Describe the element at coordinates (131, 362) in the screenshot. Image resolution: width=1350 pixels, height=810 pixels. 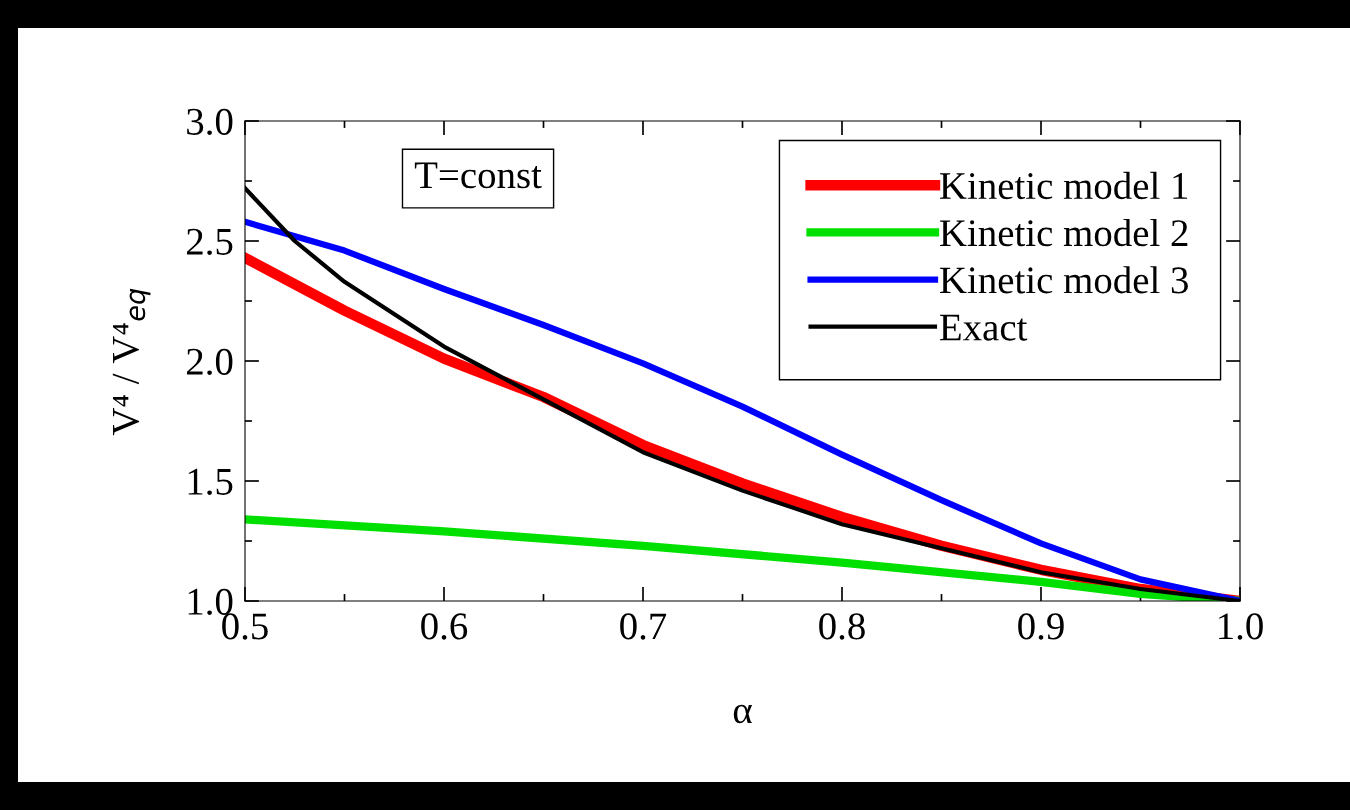
I see `y-axis-title: V⁴ / V⁴$_{eq}$` at that location.